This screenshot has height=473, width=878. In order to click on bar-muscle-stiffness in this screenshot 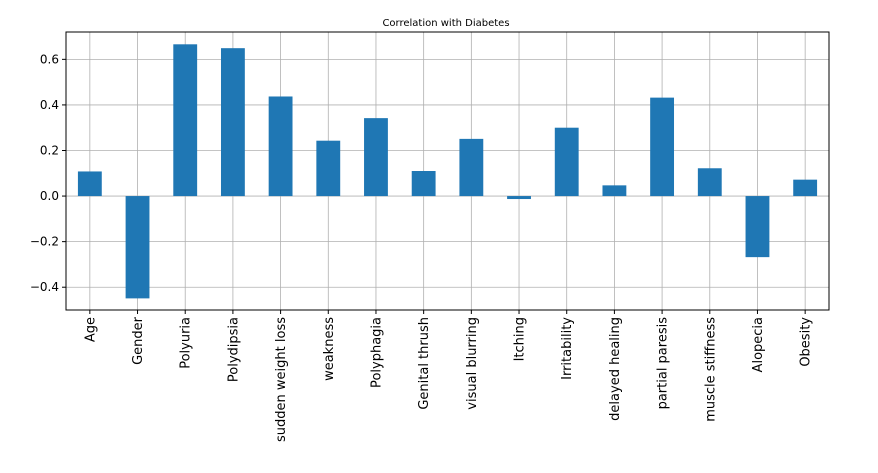, I will do `click(709, 182)`.